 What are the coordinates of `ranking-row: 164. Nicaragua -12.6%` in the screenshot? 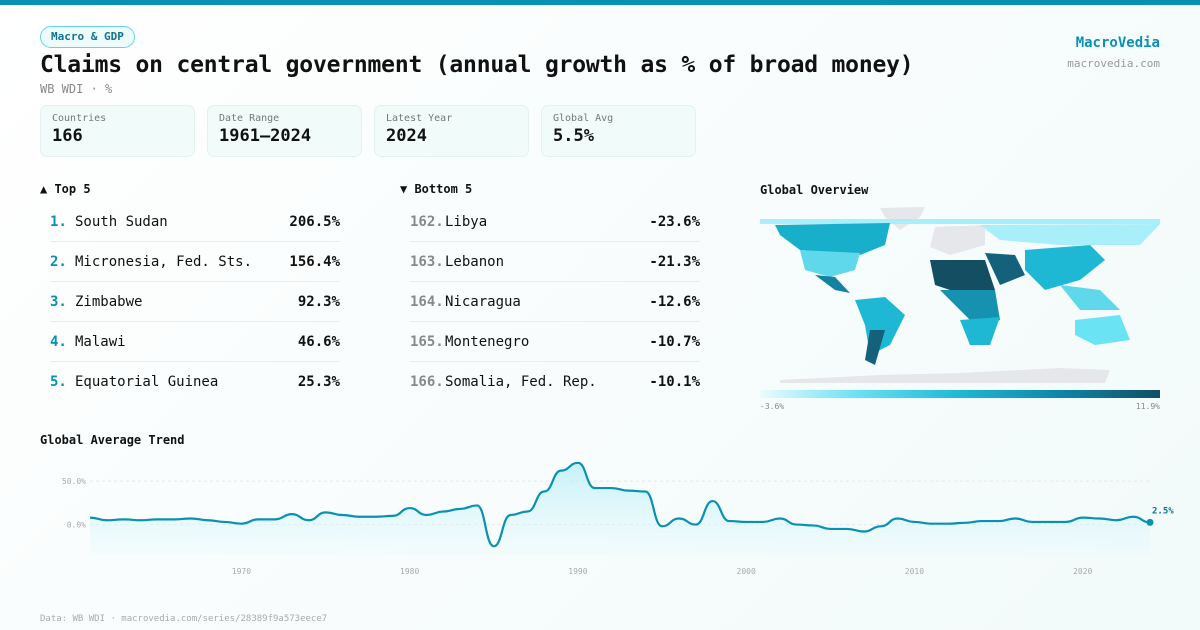 It's located at (555, 302).